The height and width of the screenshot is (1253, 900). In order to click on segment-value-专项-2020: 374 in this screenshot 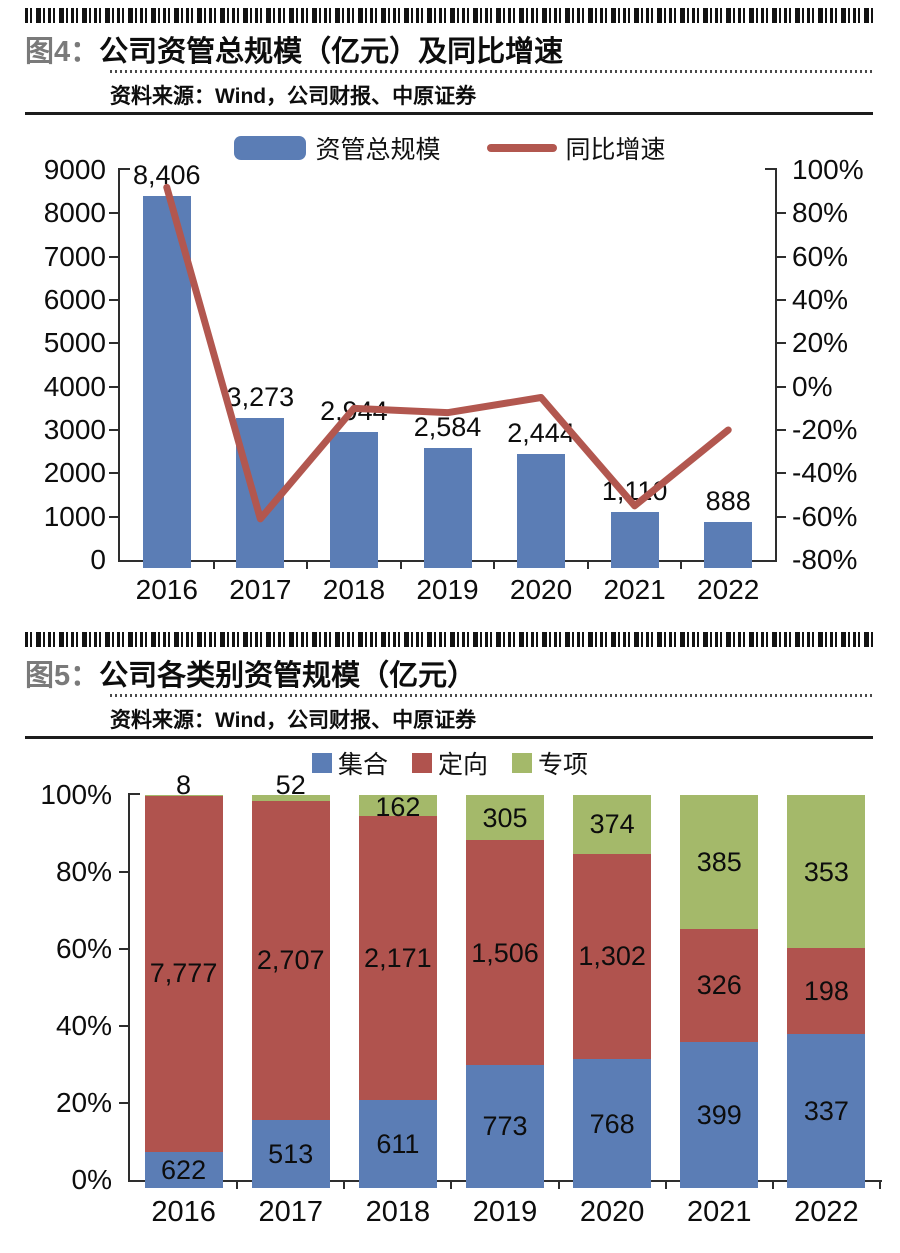, I will do `click(612, 824)`.